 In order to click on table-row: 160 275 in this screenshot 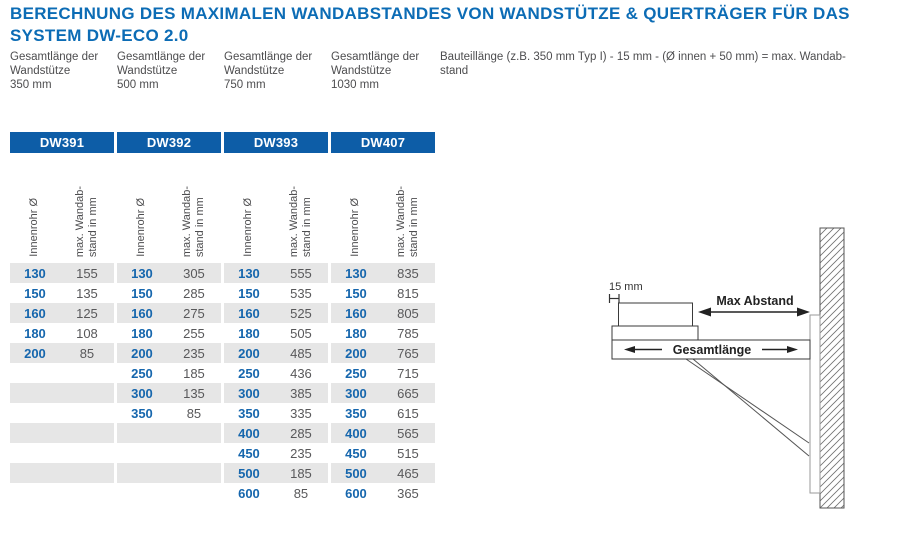, I will do `click(169, 313)`.